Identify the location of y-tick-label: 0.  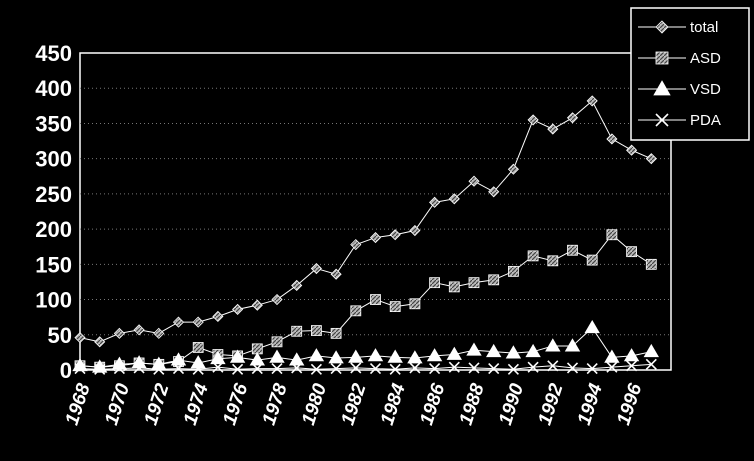
(66, 370).